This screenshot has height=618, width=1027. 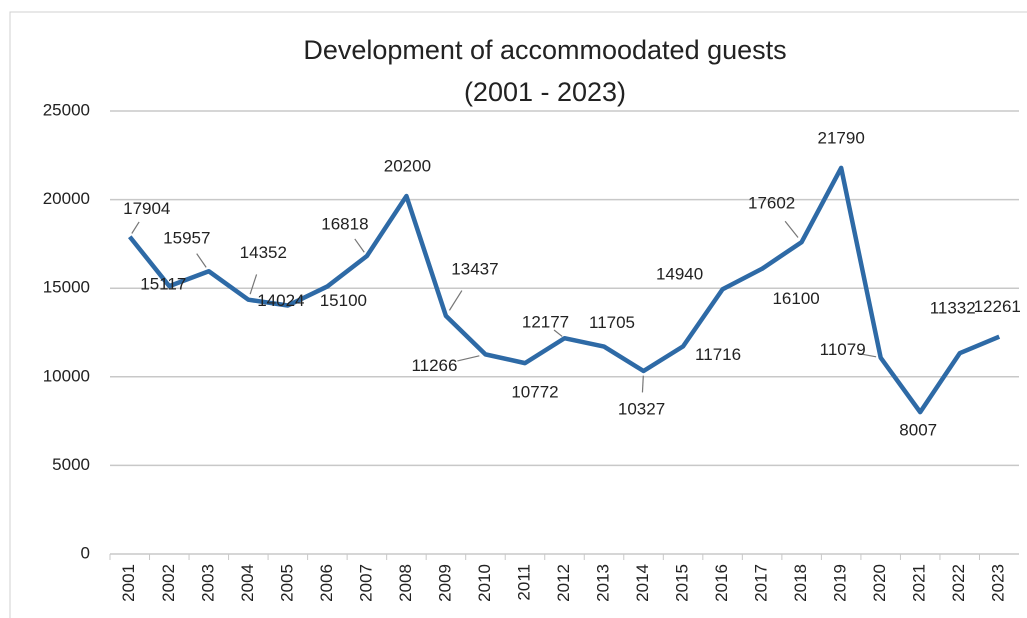 What do you see at coordinates (682, 583) in the screenshot?
I see `x-tick-label: 2015` at bounding box center [682, 583].